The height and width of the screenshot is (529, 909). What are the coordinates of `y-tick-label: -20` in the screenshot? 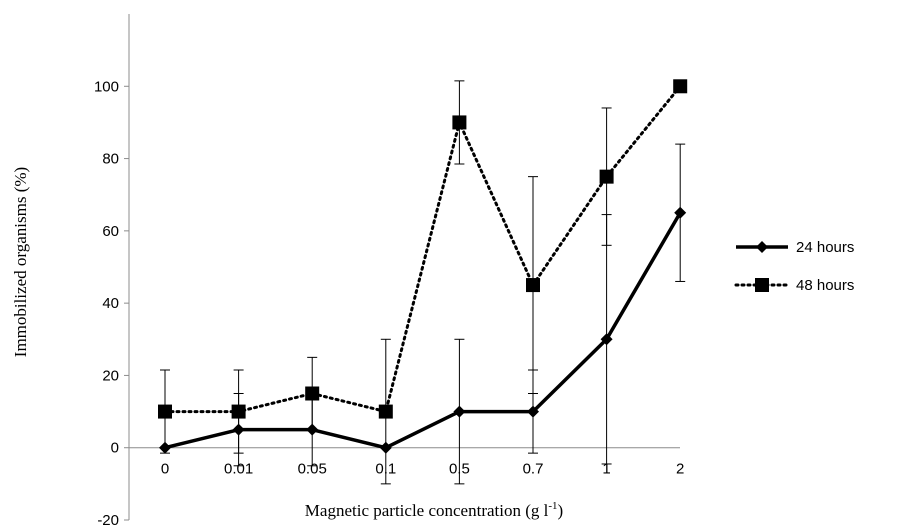 It's located at (108, 520).